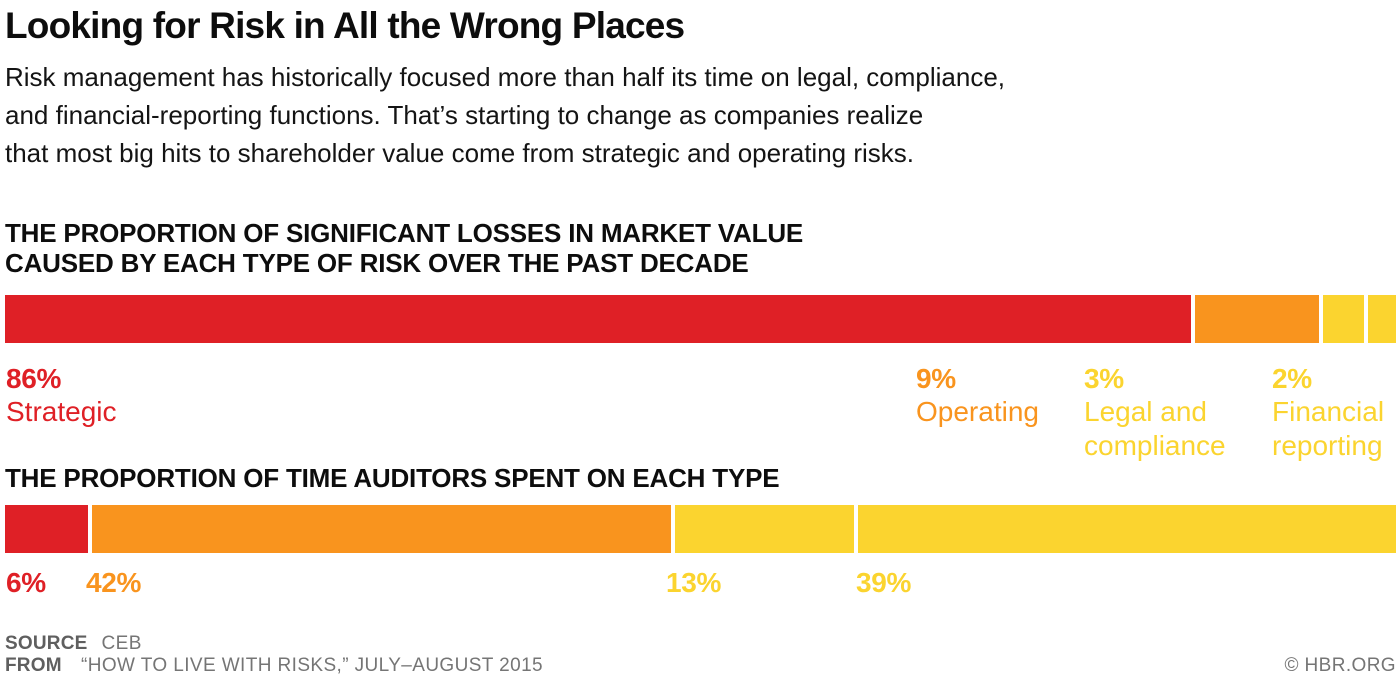  I want to click on bar-label-strategic: 86% Strategic, so click(61, 396).